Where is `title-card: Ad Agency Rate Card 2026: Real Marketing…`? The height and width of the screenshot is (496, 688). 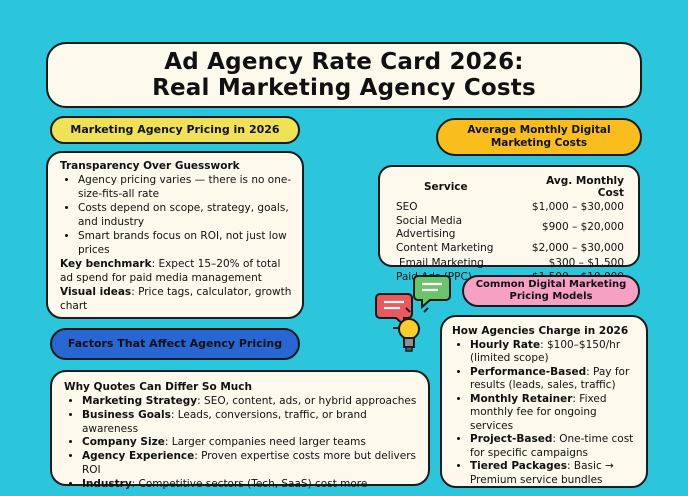 title-card: Ad Agency Rate Card 2026: Real Marketing… is located at coordinates (344, 75).